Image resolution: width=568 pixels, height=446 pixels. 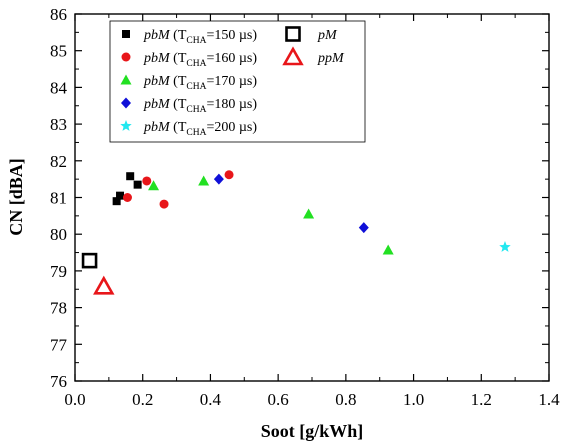 What do you see at coordinates (549, 399) in the screenshot?
I see `x-tick-label: 1.4` at bounding box center [549, 399].